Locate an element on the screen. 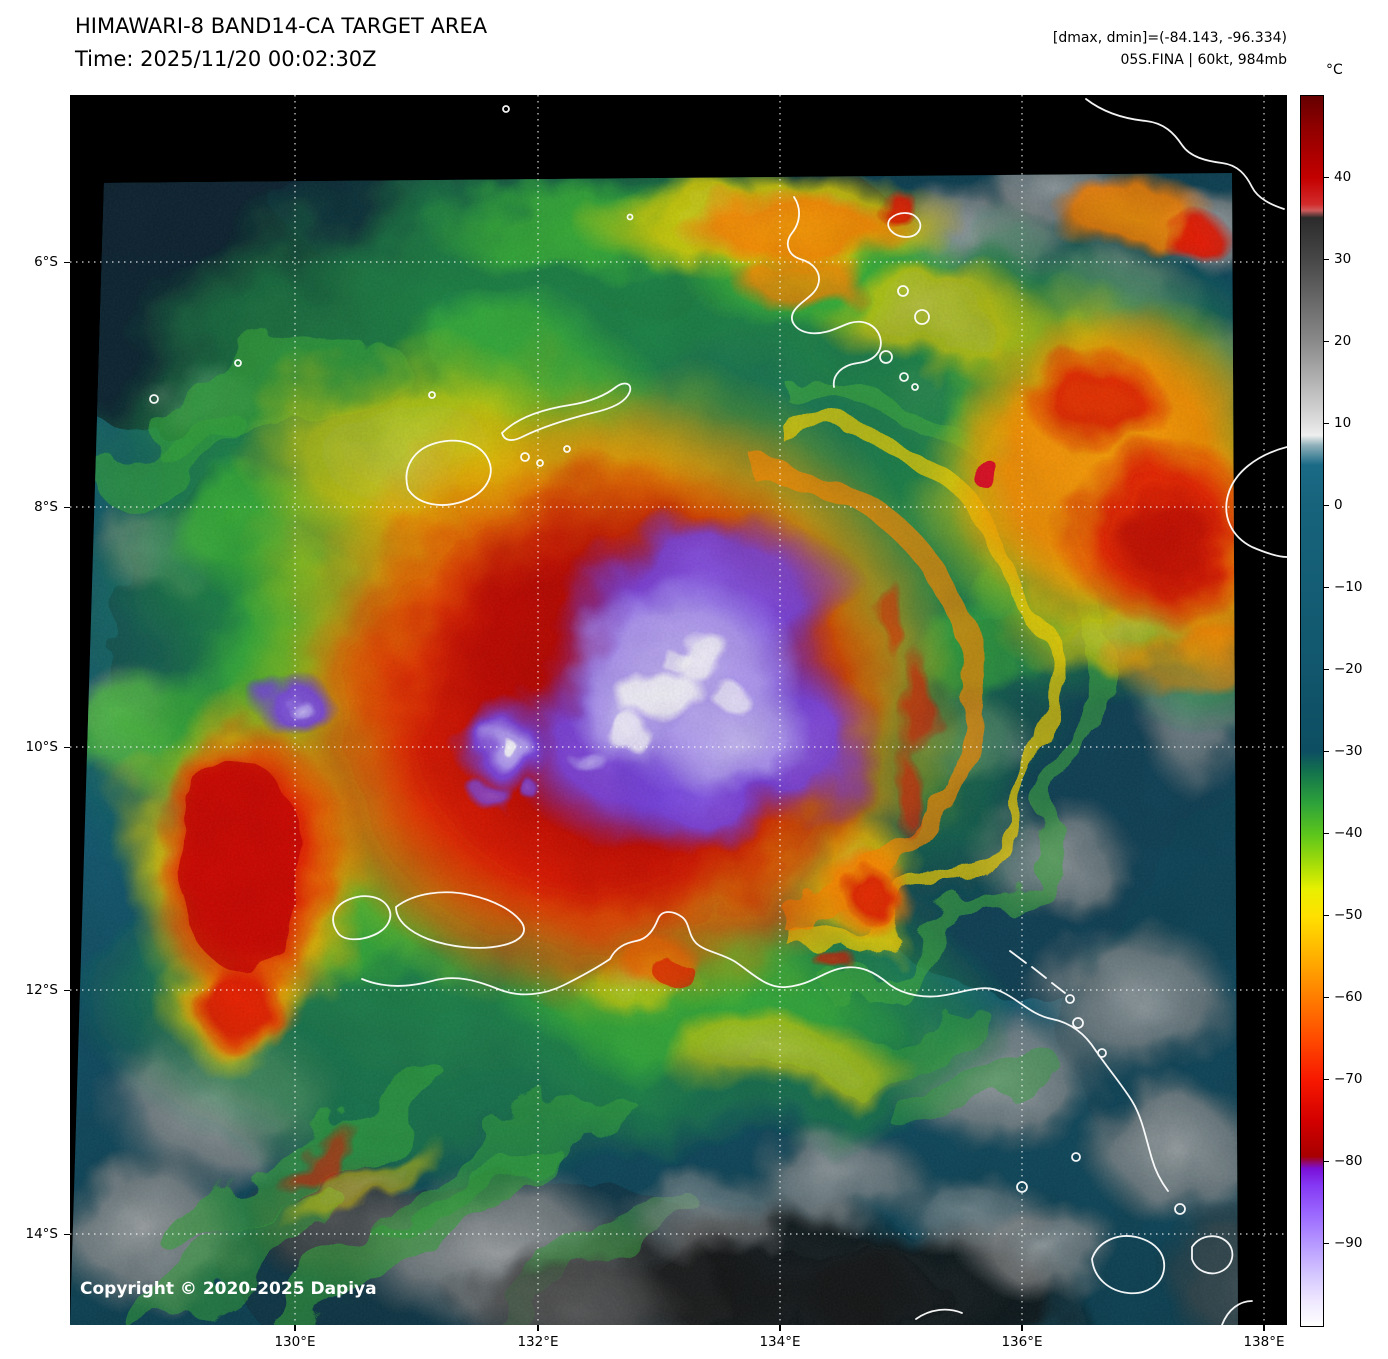  colorbar-tick-label: 30 is located at coordinates (1343, 259).